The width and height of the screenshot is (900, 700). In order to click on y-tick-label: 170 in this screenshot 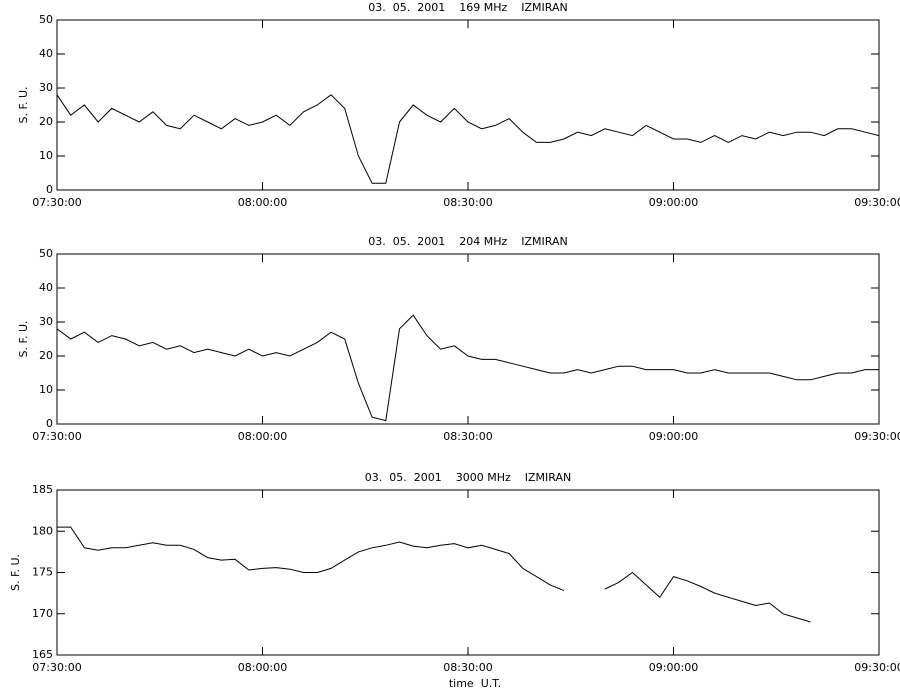, I will do `click(42, 613)`.